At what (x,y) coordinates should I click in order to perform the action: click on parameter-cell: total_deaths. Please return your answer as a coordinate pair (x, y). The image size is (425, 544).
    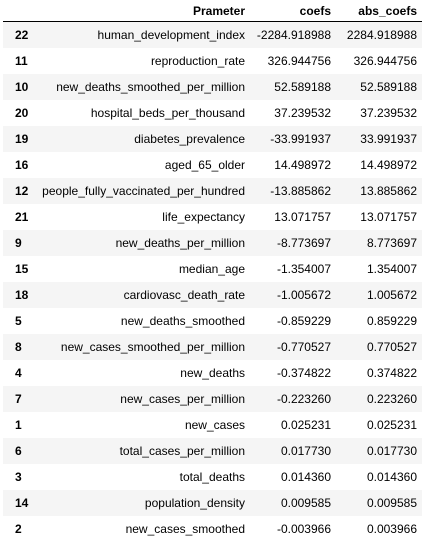
    Looking at the image, I should click on (212, 477).